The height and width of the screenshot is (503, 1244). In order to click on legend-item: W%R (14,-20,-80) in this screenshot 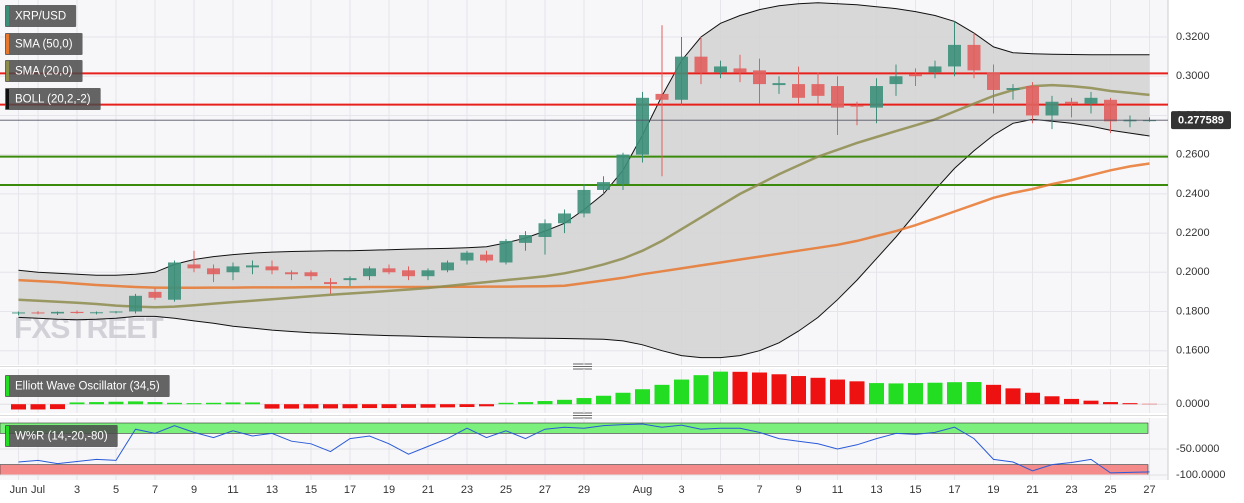, I will do `click(61, 436)`.